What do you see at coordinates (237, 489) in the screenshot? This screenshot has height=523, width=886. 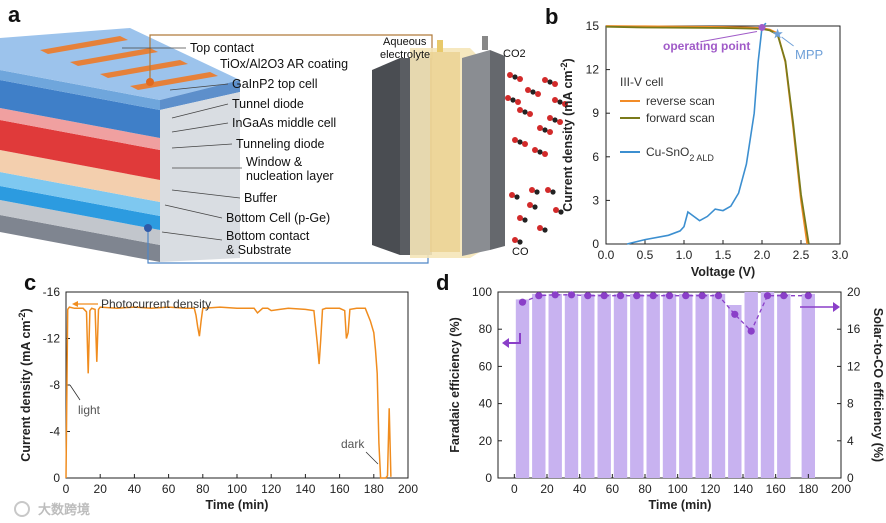 I see `panel-c-xtick-label: 100` at bounding box center [237, 489].